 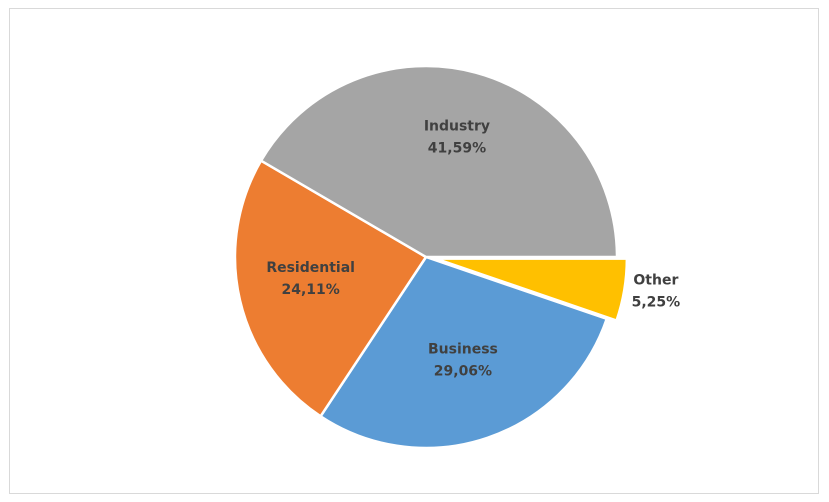 What do you see at coordinates (463, 371) in the screenshot?
I see `data-label-business-value: 29,06%` at bounding box center [463, 371].